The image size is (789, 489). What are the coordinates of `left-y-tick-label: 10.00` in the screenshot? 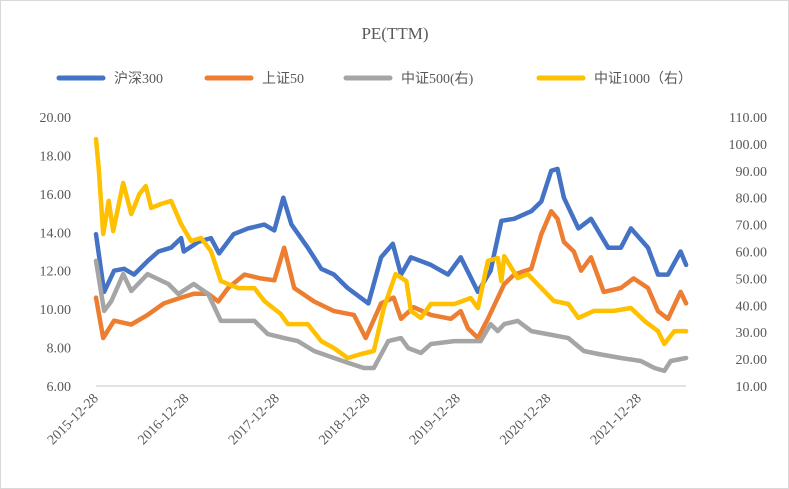 It's located at (56, 310).